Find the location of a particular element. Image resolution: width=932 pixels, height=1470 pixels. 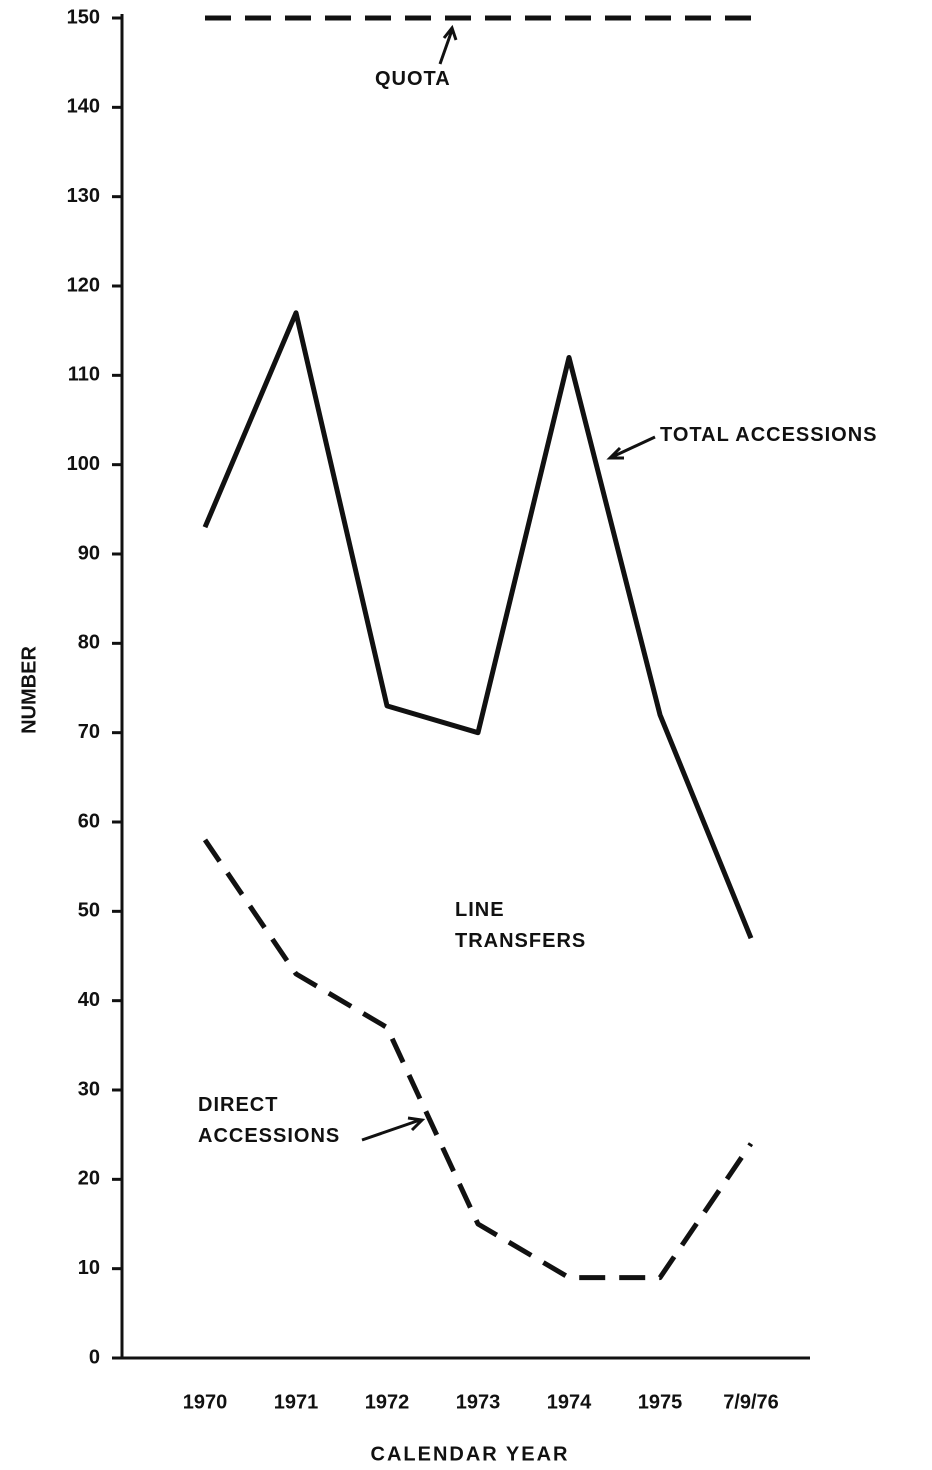

y-tick-label: 40 is located at coordinates (89, 1000).